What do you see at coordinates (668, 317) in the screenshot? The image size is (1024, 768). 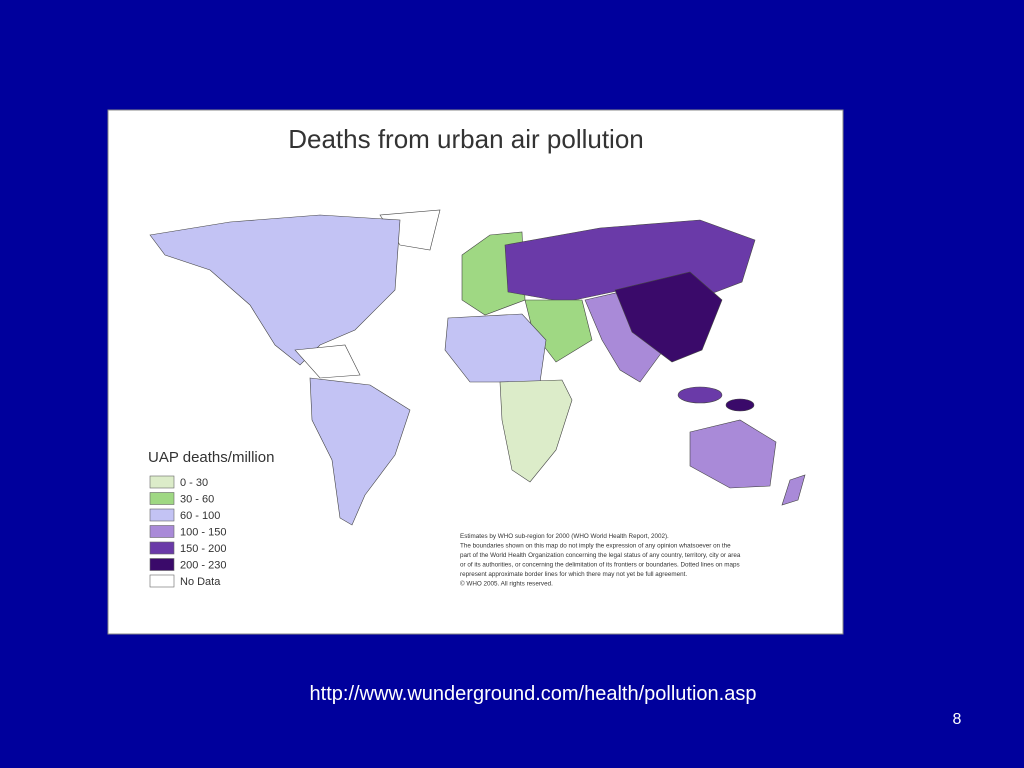 I see `east-asia` at bounding box center [668, 317].